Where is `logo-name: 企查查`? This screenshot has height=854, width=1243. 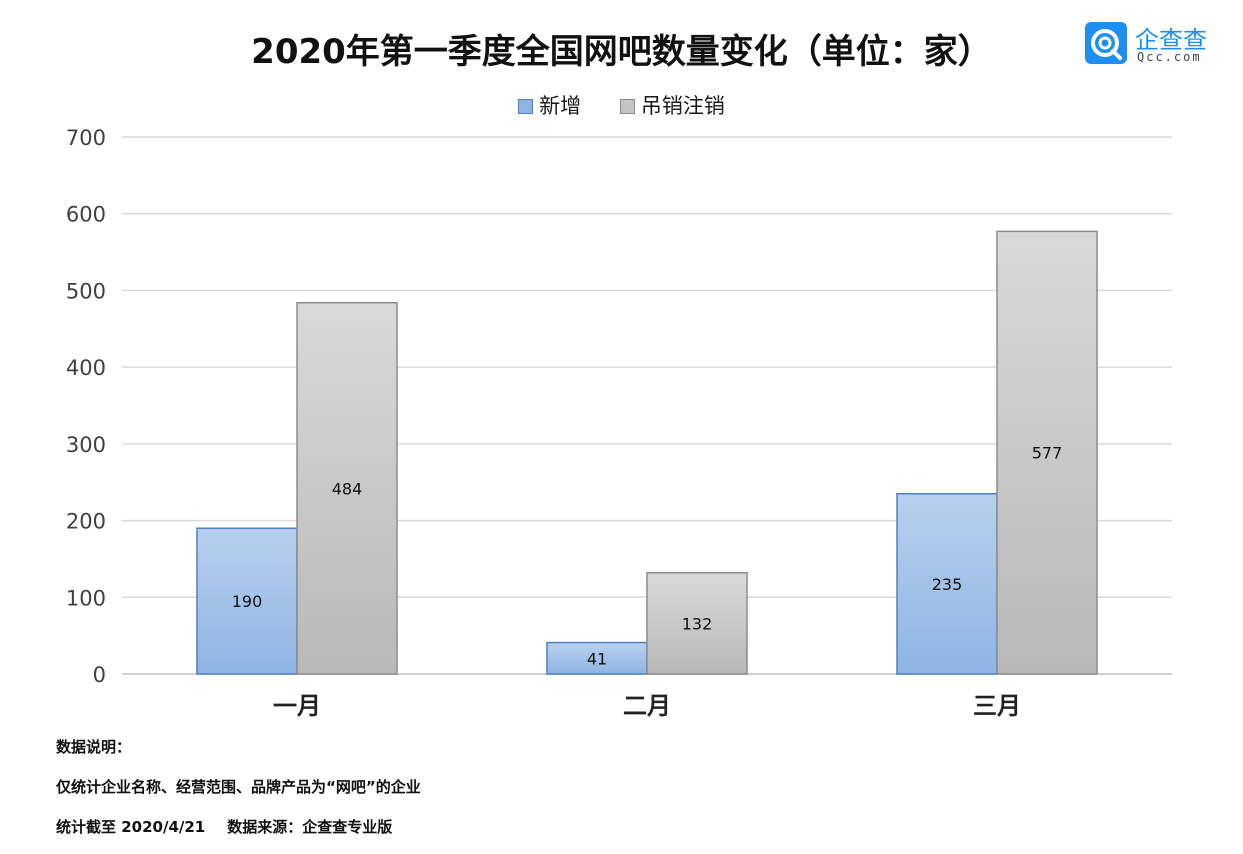
logo-name: 企查查 is located at coordinates (1171, 40).